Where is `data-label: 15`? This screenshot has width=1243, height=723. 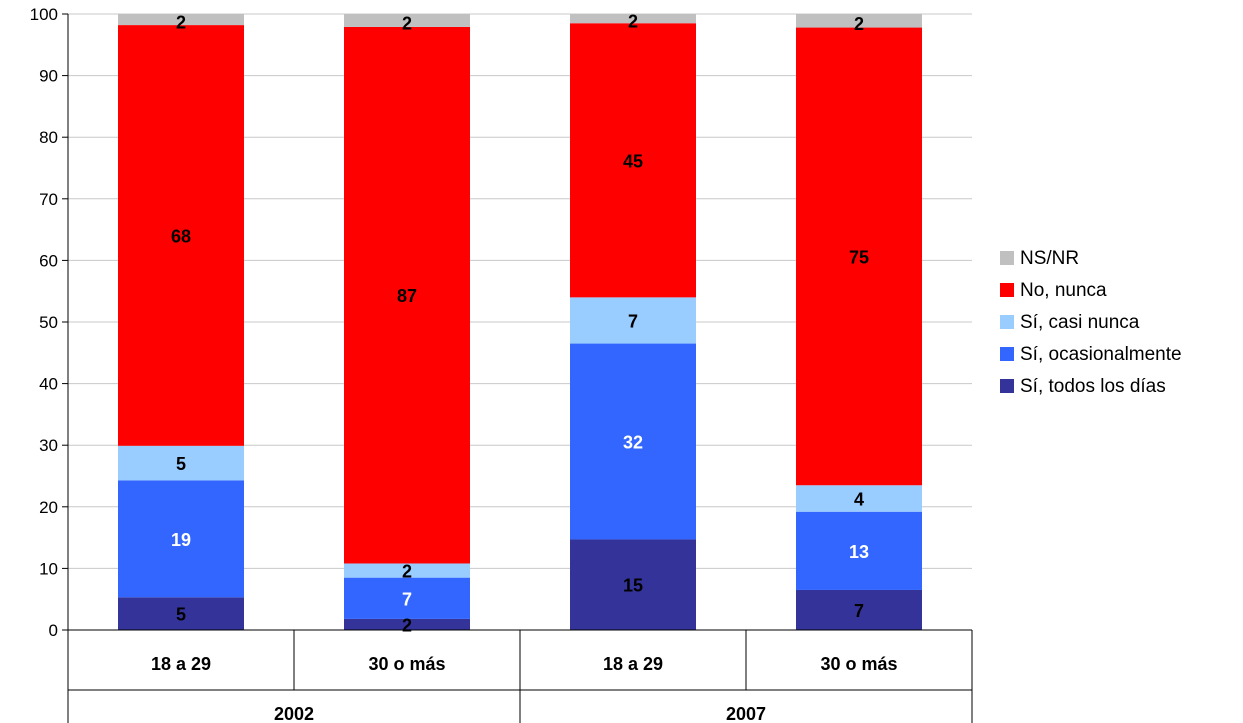
data-label: 15 is located at coordinates (633, 586).